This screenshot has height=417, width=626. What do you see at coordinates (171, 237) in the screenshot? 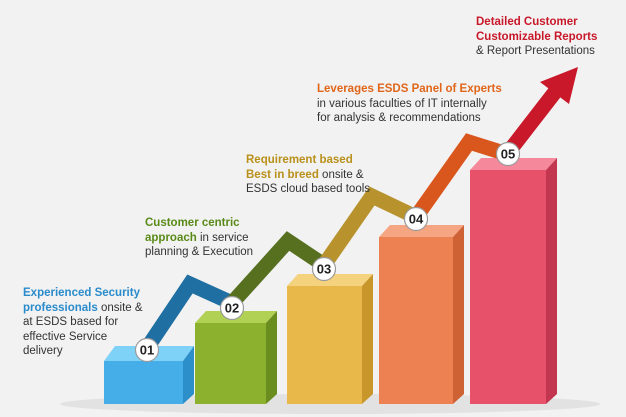
I see `caption-2-highlight-b: approach` at bounding box center [171, 237].